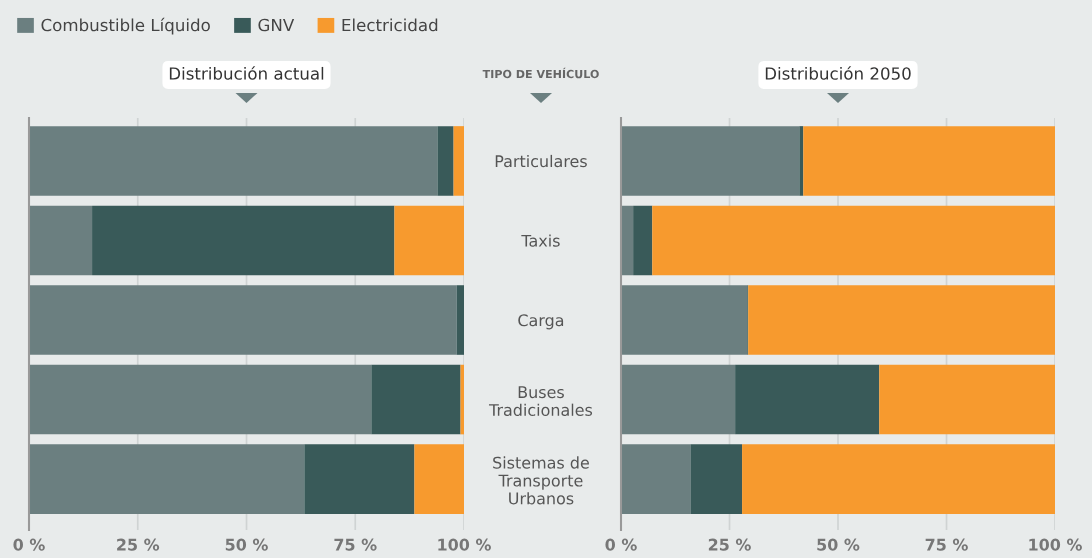  What do you see at coordinates (541, 480) in the screenshot?
I see `y-tick-label: Sistemas de Transporte Urbanos` at bounding box center [541, 480].